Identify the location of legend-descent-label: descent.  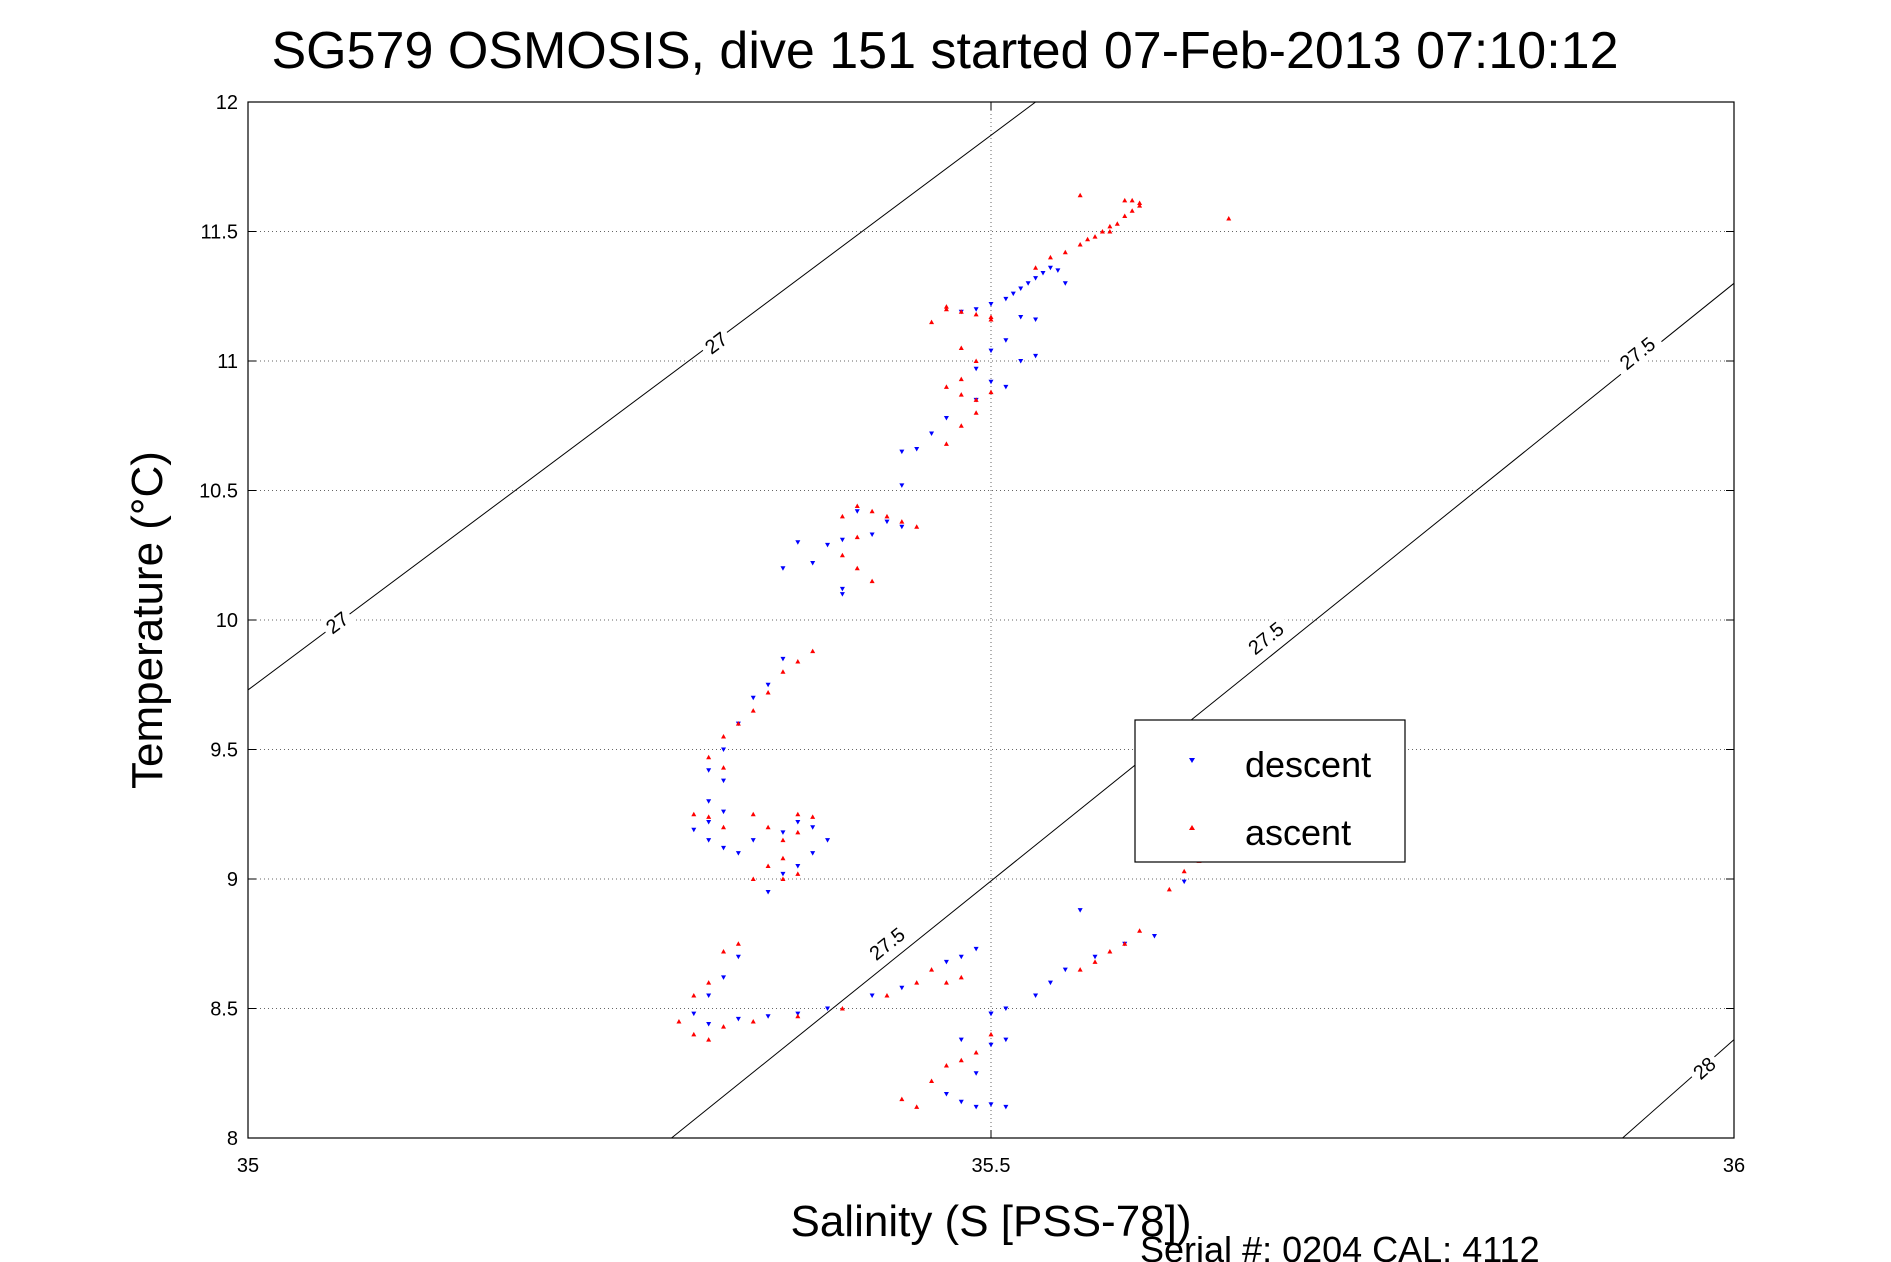
(1308, 764).